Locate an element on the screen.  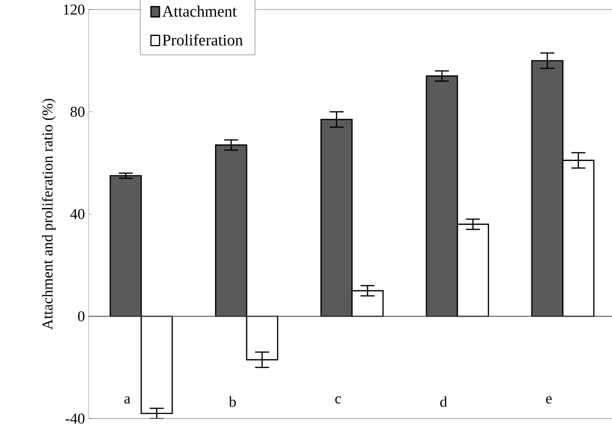
x-tick-label: b is located at coordinates (232, 401).